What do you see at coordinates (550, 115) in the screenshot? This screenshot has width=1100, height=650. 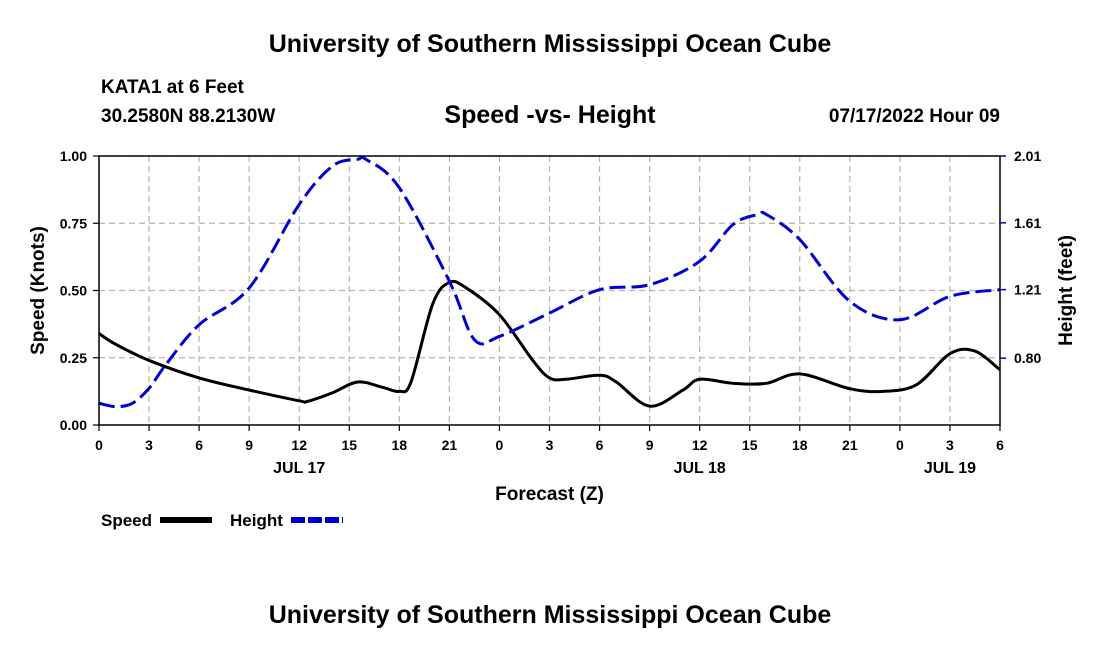 I see `chart-title: Speed -vs- Height` at bounding box center [550, 115].